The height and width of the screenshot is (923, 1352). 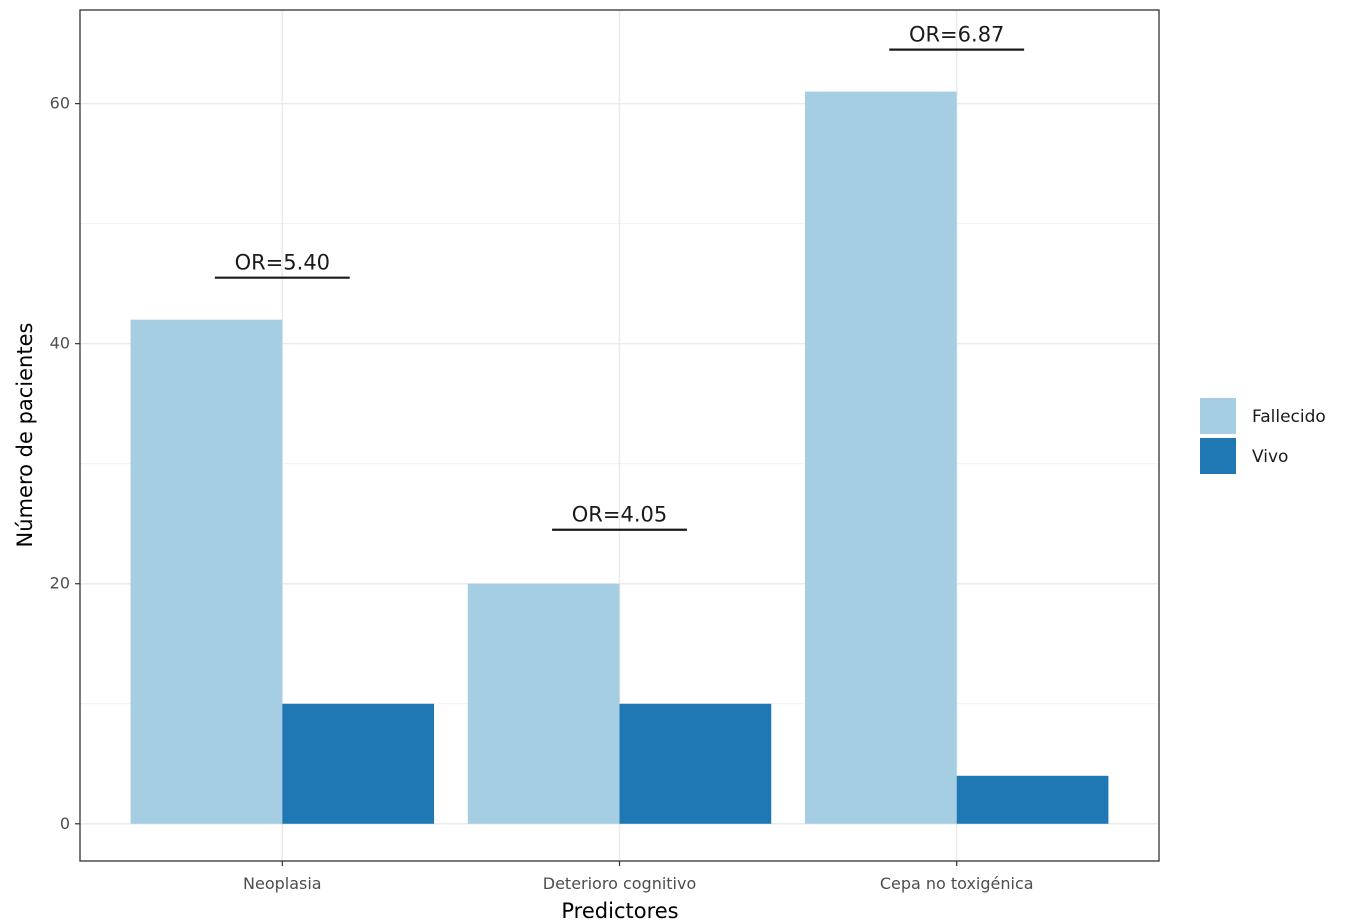 What do you see at coordinates (1218, 456) in the screenshot?
I see `legend-key-vivo` at bounding box center [1218, 456].